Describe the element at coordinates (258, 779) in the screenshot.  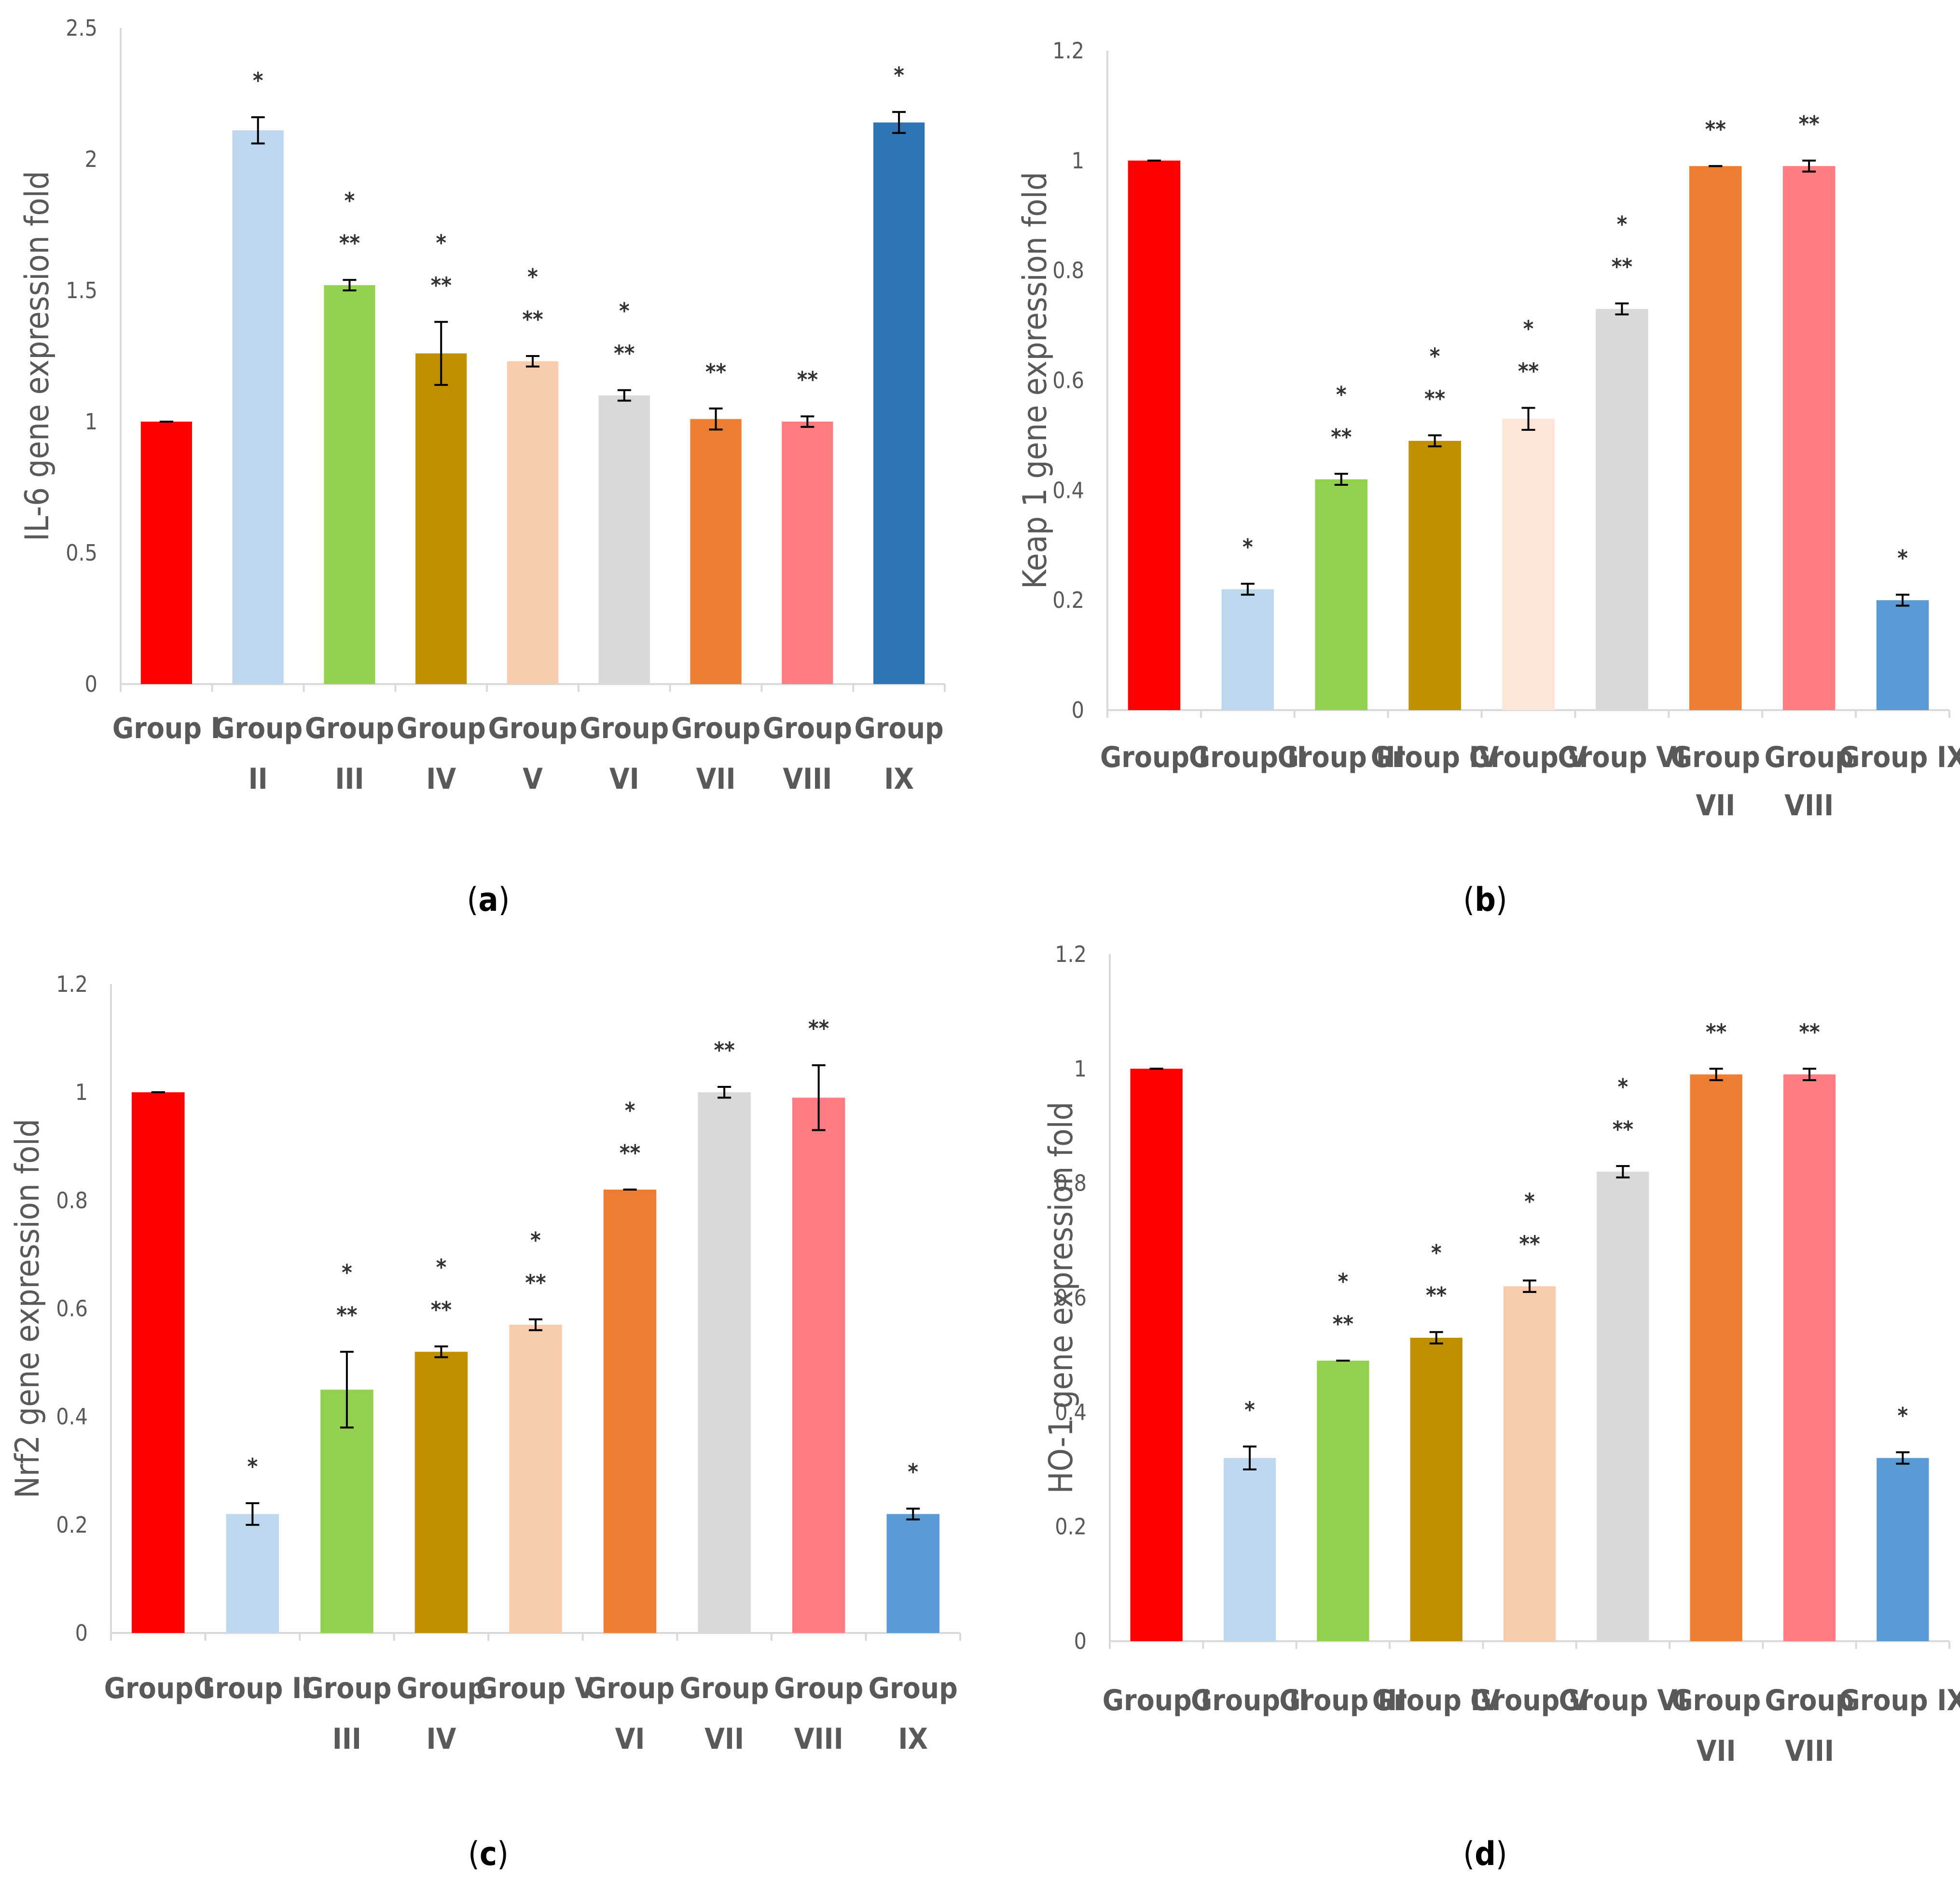
I see `category-label: II` at that location.